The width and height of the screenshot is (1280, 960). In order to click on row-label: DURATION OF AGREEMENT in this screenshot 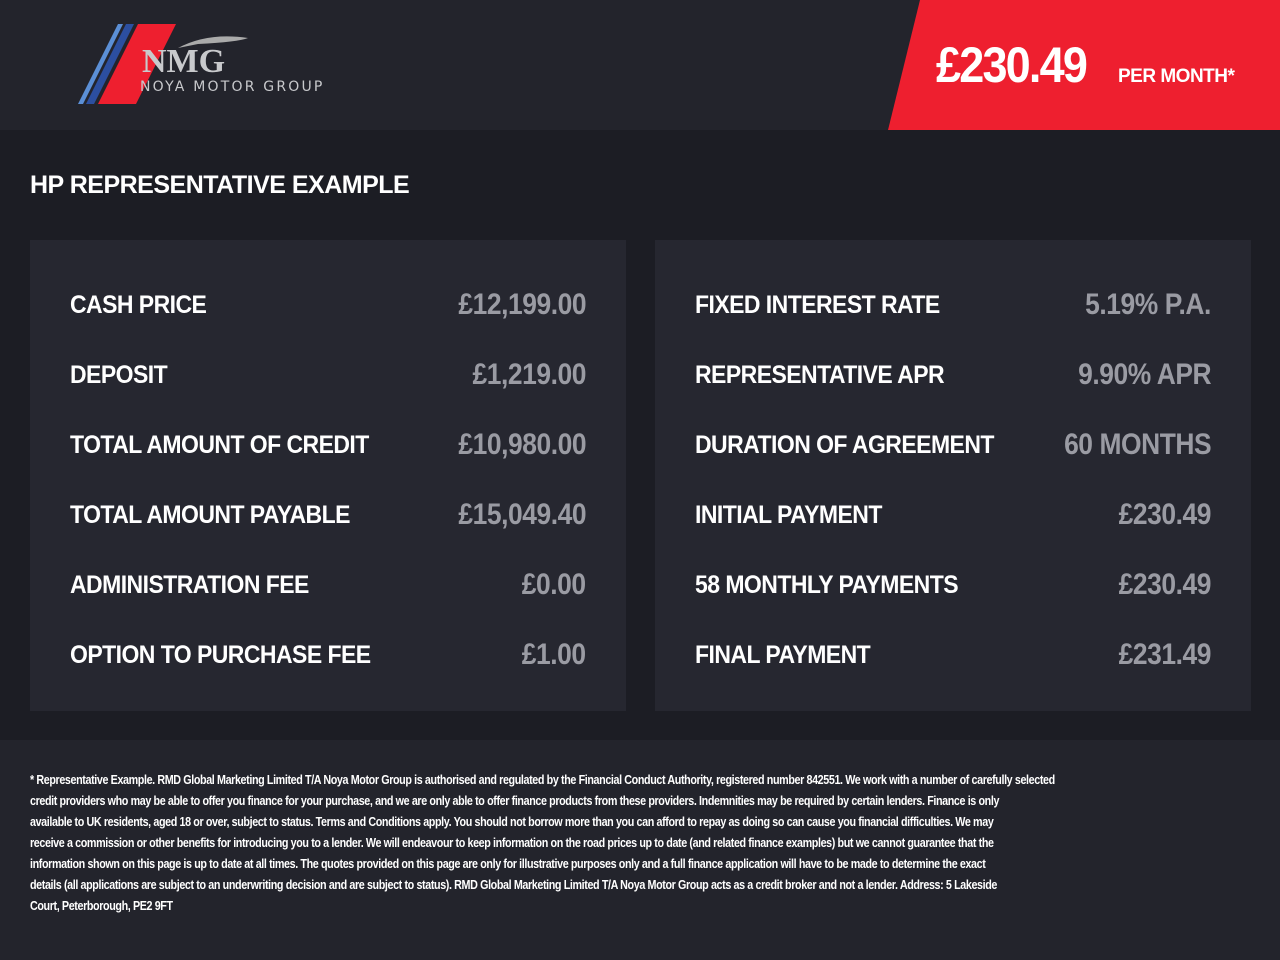, I will do `click(844, 444)`.